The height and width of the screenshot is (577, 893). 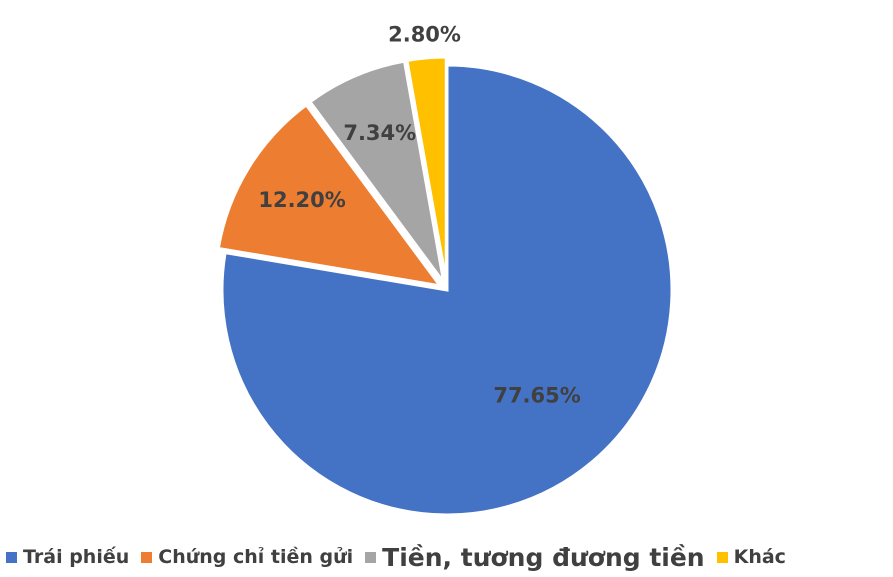 I want to click on data-label-3: 2.80%, so click(x=424, y=34).